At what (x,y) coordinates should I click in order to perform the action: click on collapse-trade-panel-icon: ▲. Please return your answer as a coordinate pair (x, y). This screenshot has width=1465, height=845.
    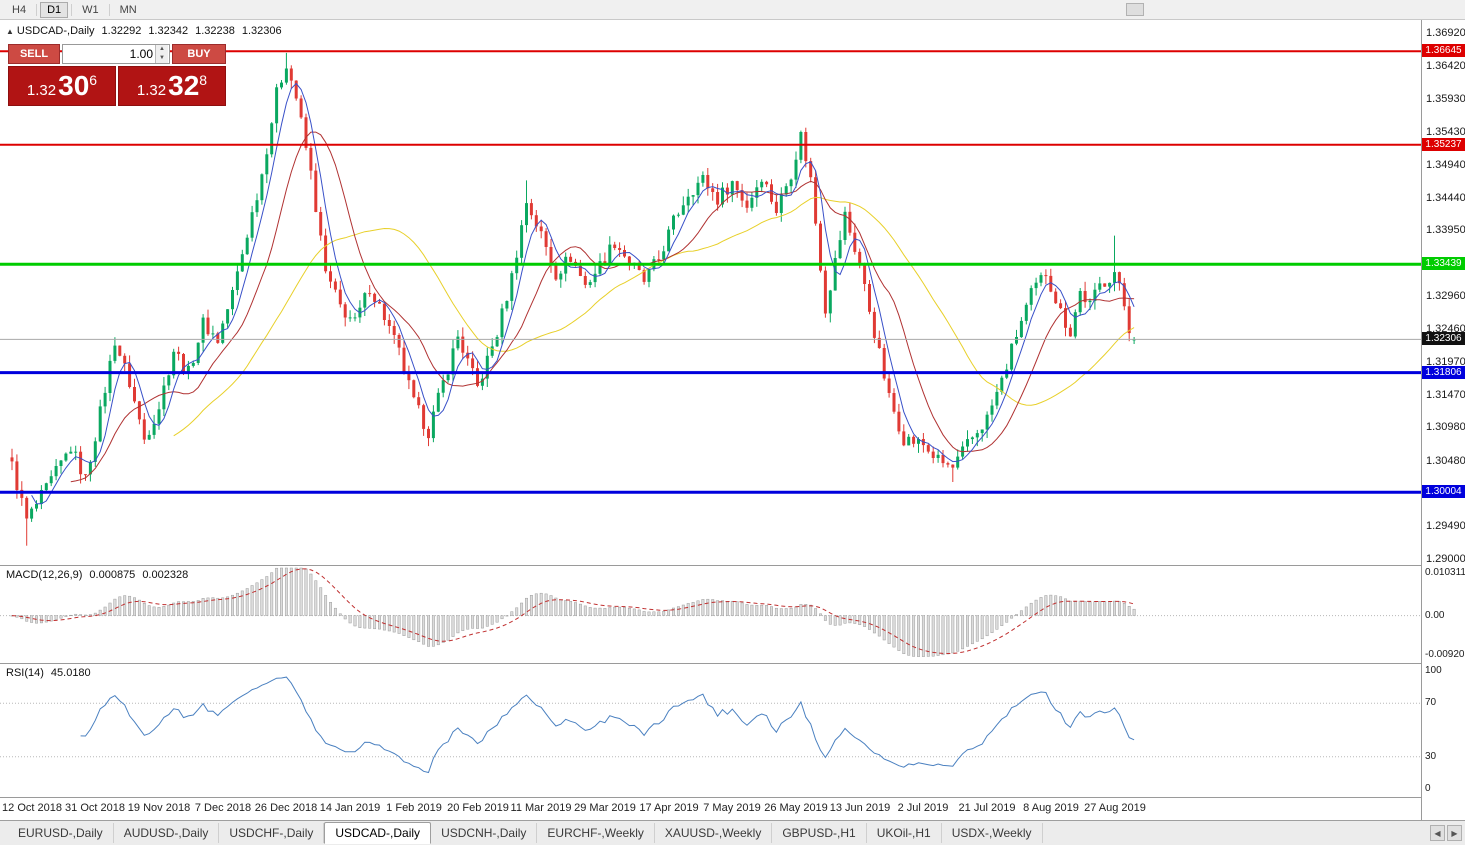
    Looking at the image, I should click on (10, 31).